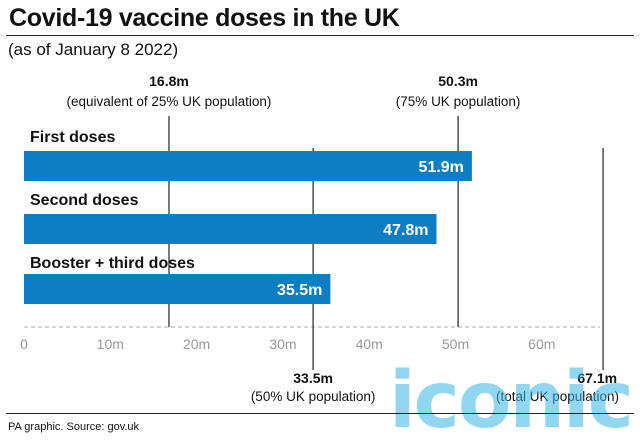 The height and width of the screenshot is (446, 640). I want to click on chart-subtitle: (as of January 8 2022), so click(93, 49).